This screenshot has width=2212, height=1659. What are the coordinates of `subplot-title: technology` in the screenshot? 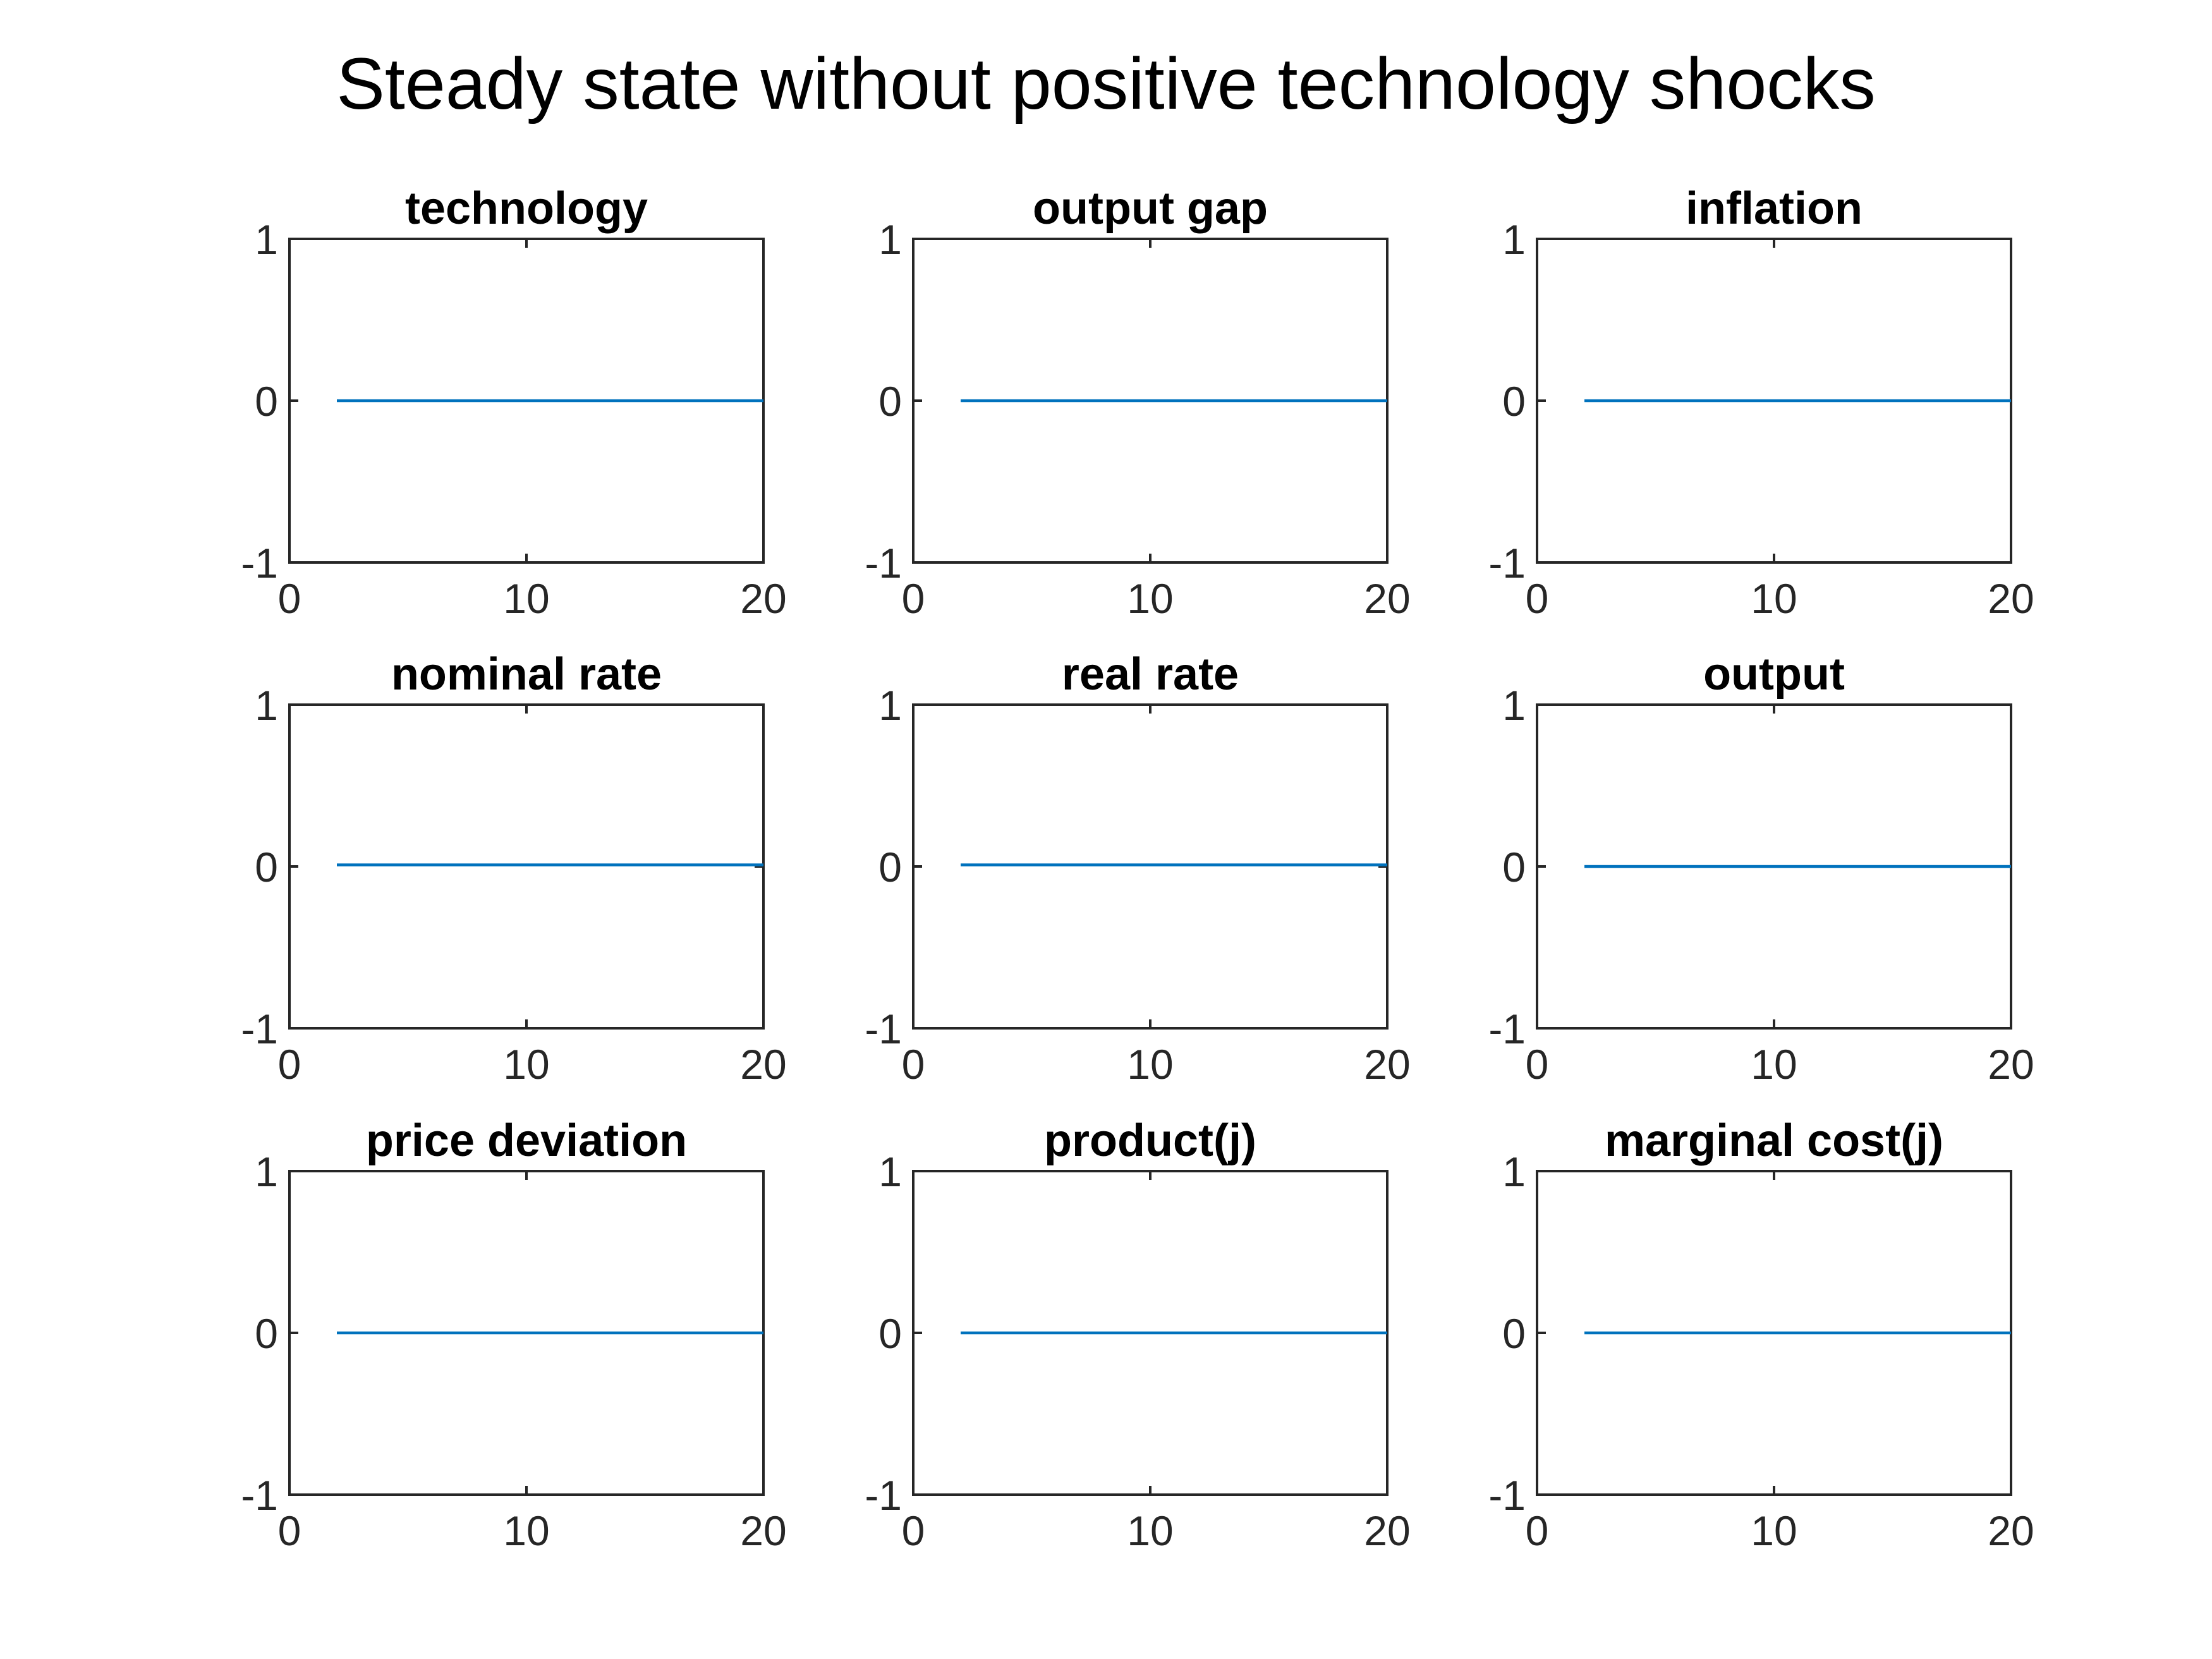 It's located at (526, 208).